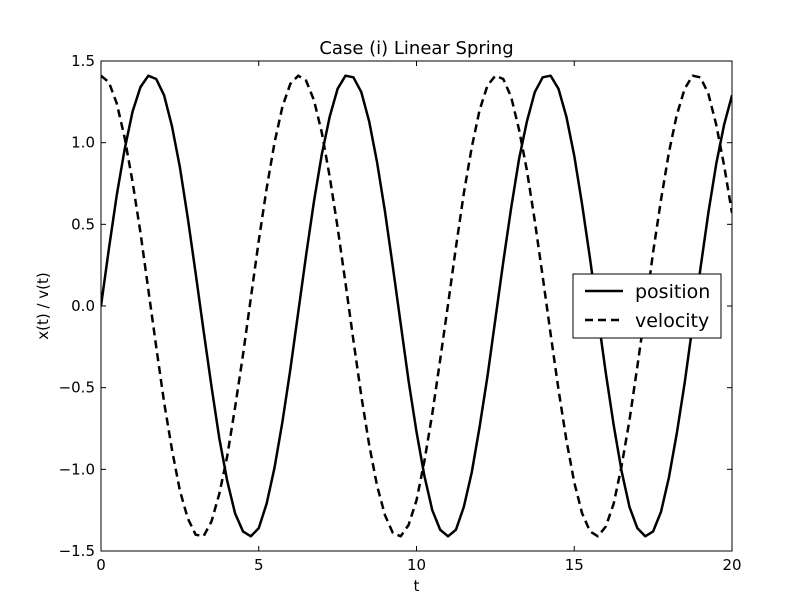 The height and width of the screenshot is (612, 812). I want to click on legend-label-velocity: velocity, so click(672, 321).